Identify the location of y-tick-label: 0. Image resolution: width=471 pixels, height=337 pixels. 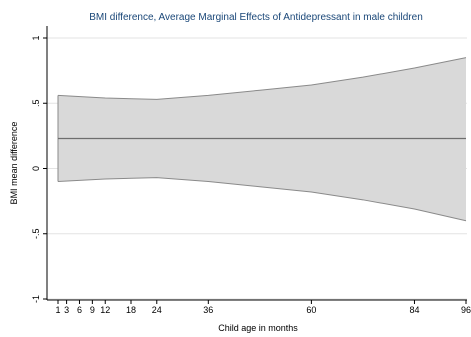
(36, 168).